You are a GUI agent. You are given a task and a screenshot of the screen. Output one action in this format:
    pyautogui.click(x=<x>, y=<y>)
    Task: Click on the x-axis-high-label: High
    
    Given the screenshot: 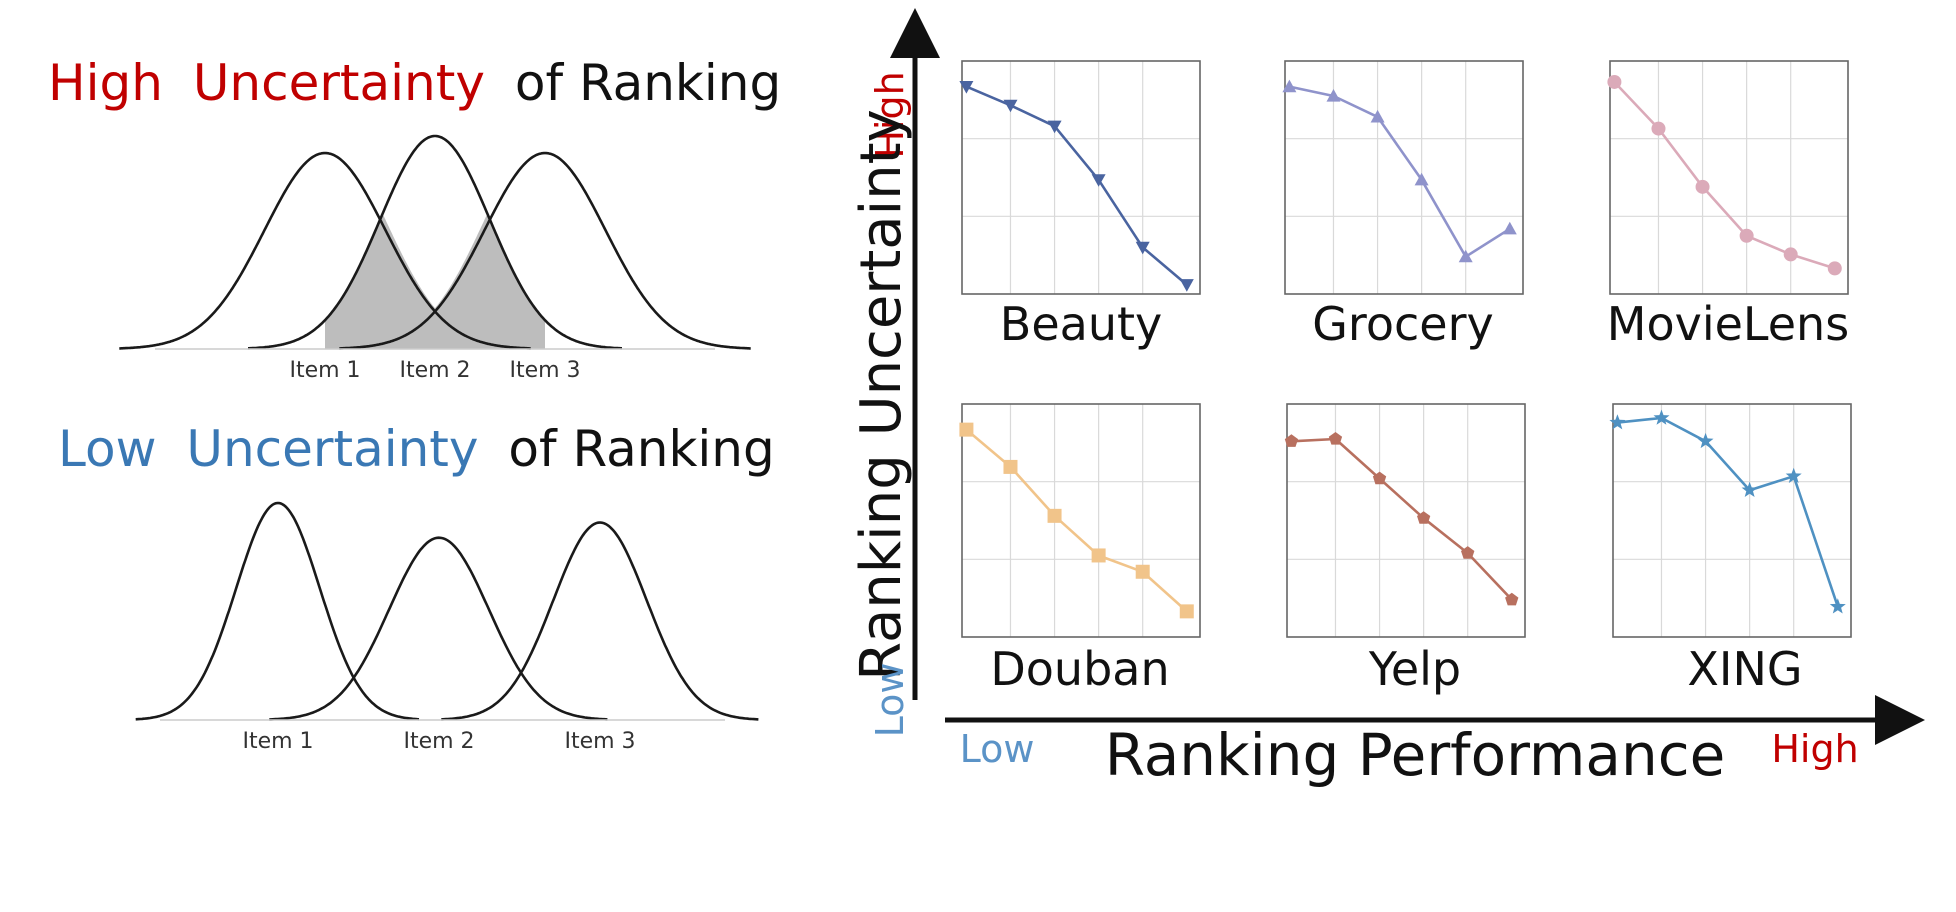 What is the action you would take?
    pyautogui.click(x=1814, y=749)
    